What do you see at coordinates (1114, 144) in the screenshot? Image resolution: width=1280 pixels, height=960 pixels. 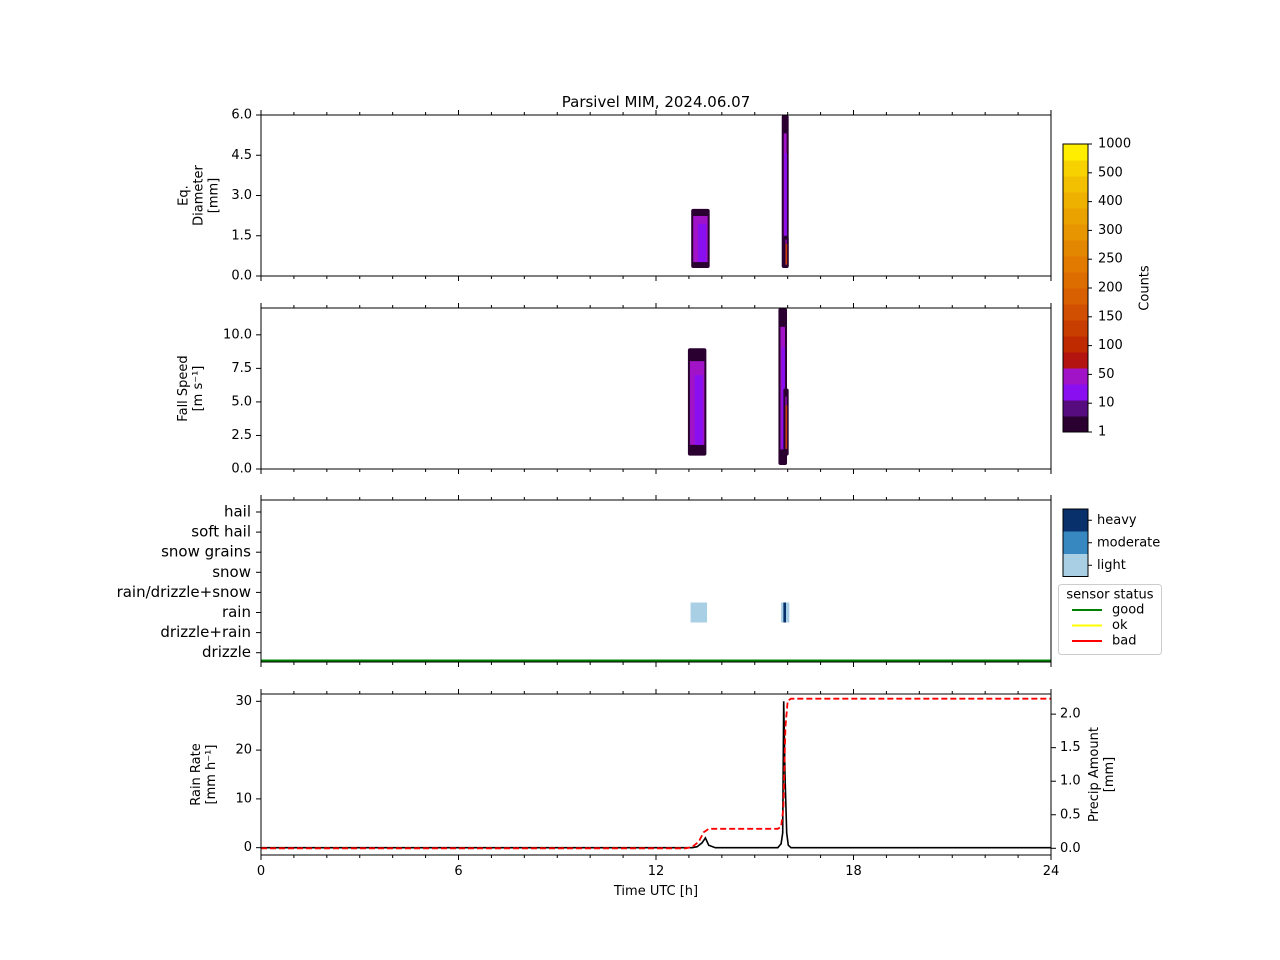 I see `colorbar-tick-label: 1000` at bounding box center [1114, 144].